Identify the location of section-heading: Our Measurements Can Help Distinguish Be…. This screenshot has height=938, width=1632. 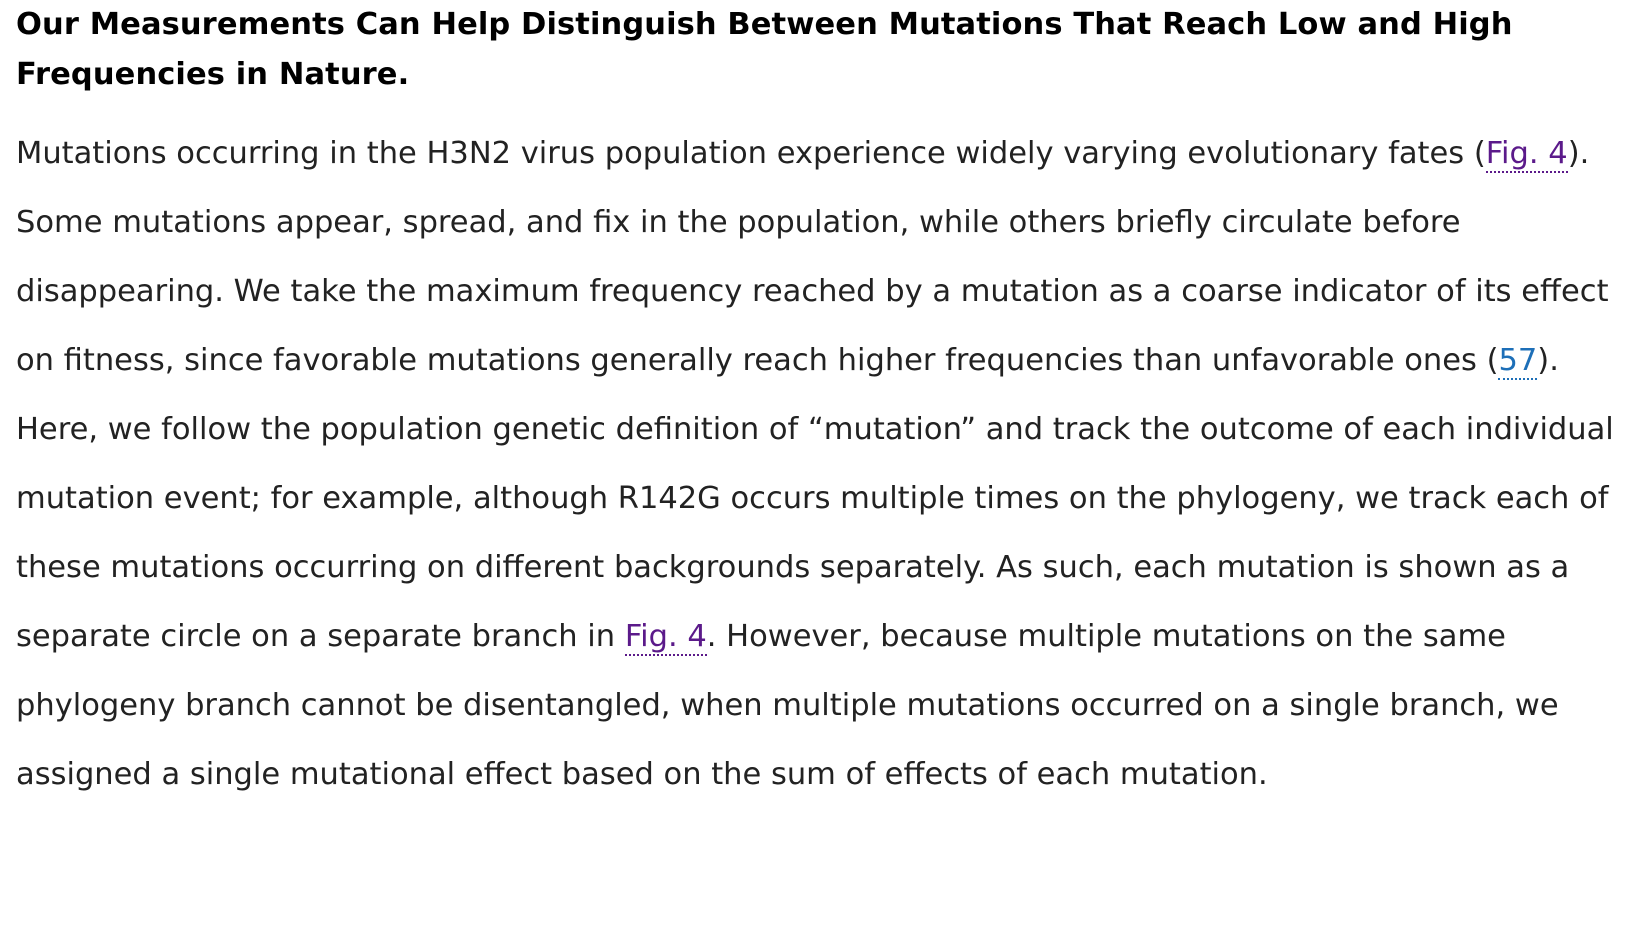
(764, 49).